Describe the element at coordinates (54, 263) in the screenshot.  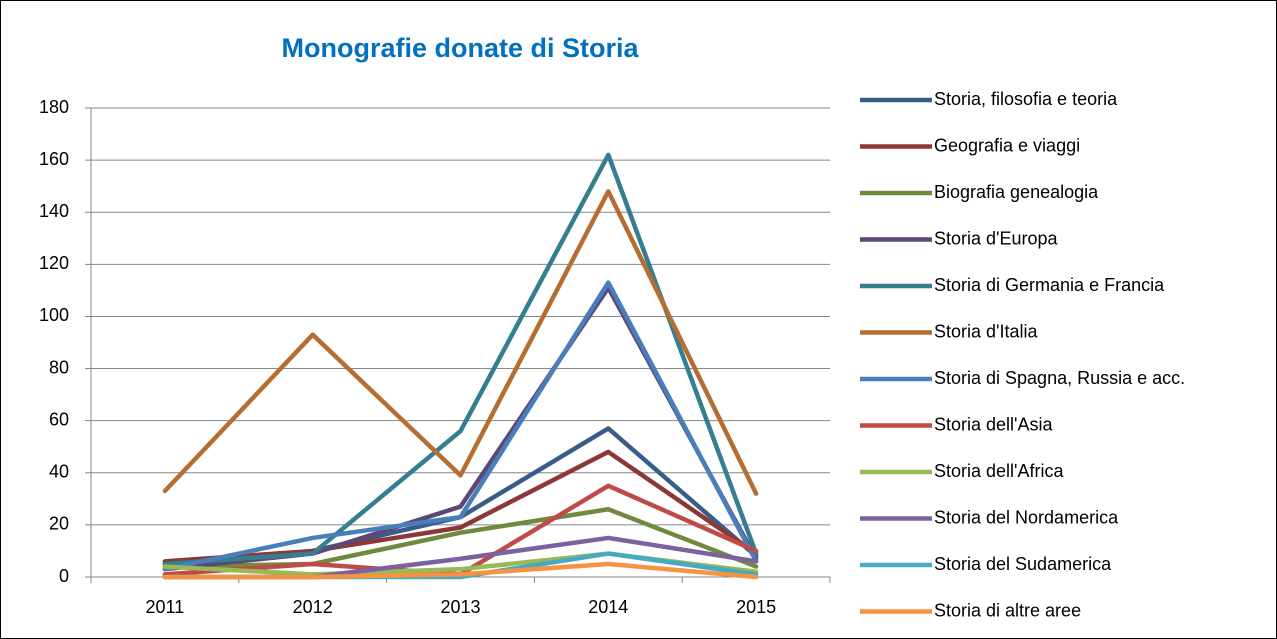
I see `y-tick-label: 120` at that location.